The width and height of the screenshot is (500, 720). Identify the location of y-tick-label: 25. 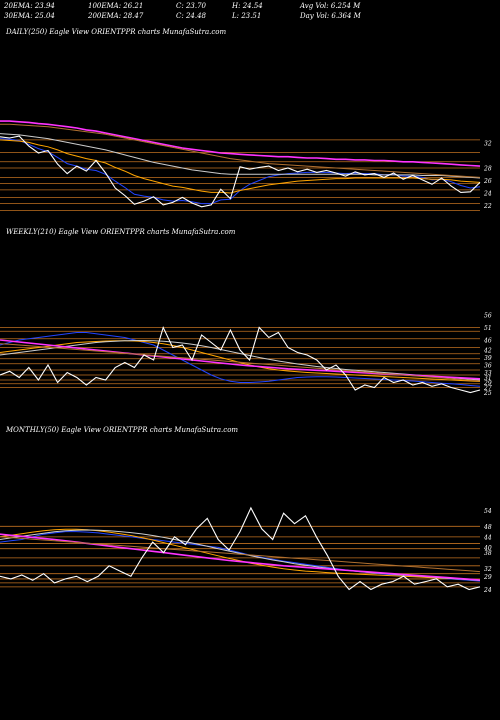
(487, 393).